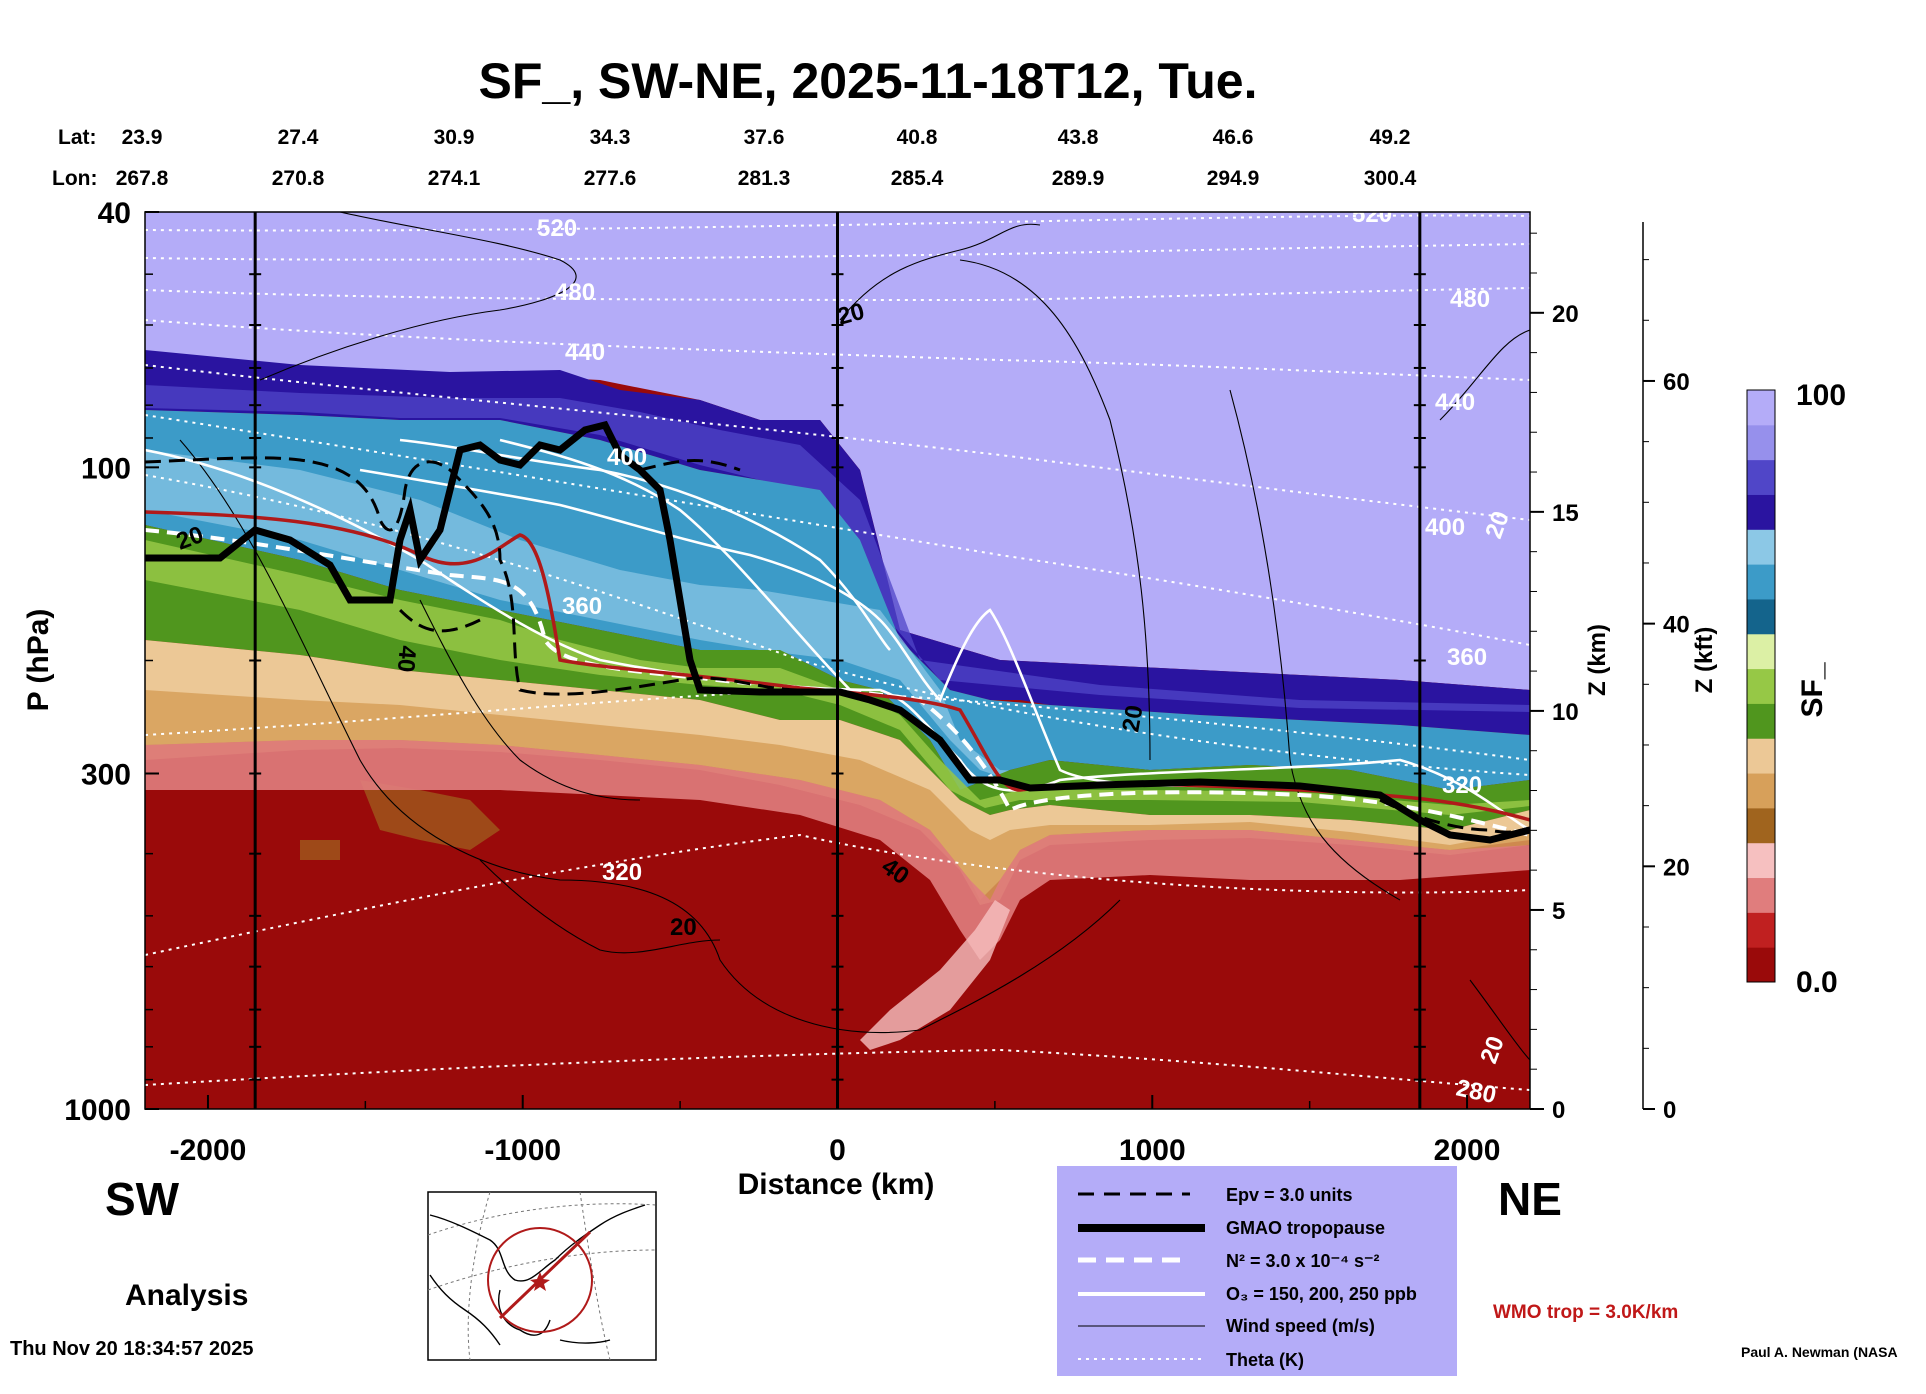 This screenshot has width=1926, height=1394. I want to click on y-axis-label: P (hPa), so click(38, 660).